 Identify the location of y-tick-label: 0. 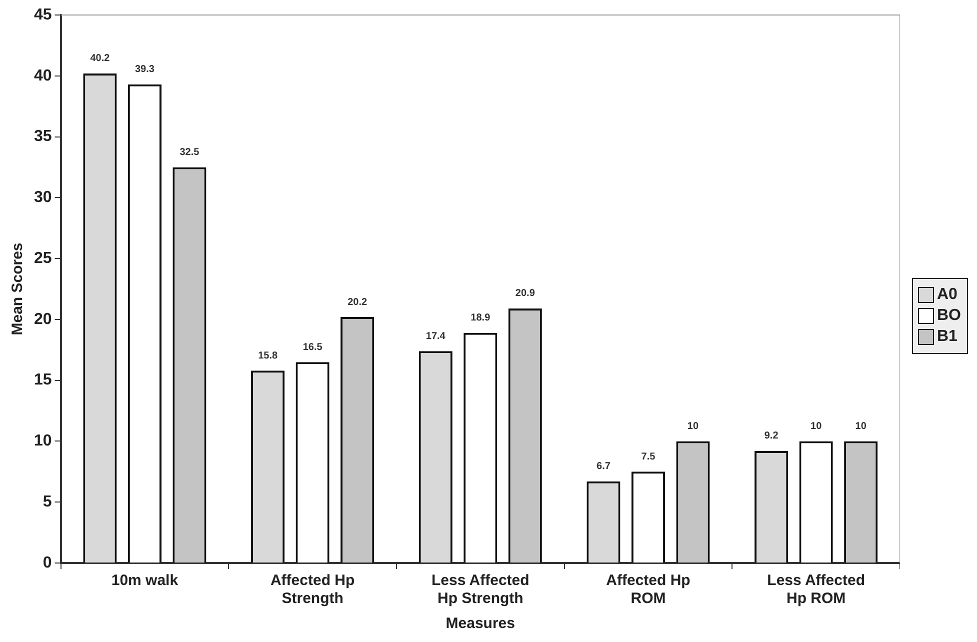
(47, 563).